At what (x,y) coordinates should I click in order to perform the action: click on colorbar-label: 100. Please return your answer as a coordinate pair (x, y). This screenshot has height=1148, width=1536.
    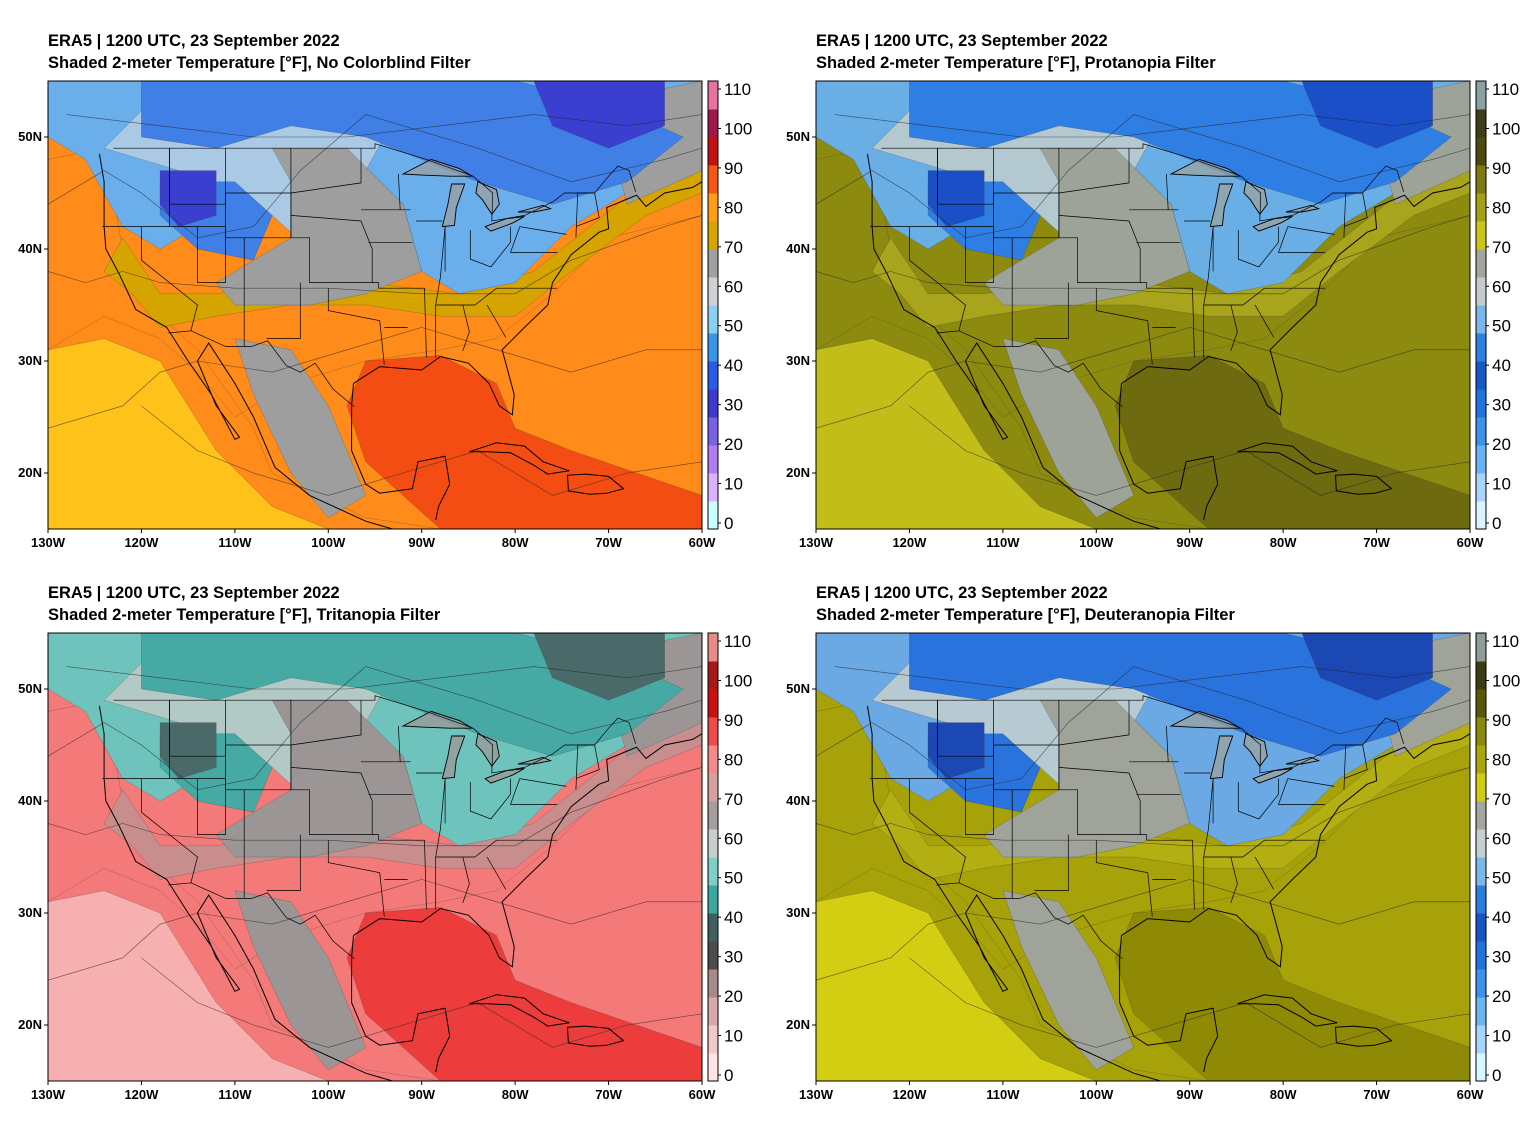
    Looking at the image, I should click on (738, 128).